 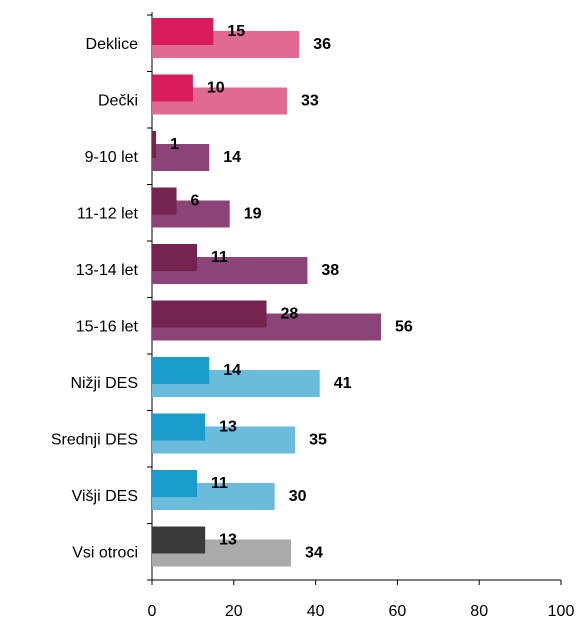 I want to click on value-label: 10, so click(x=216, y=88).